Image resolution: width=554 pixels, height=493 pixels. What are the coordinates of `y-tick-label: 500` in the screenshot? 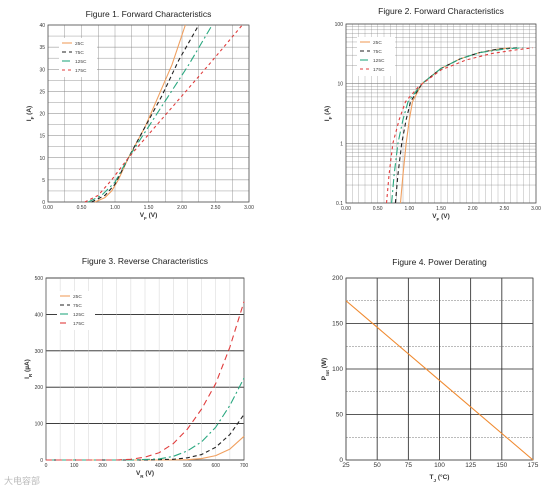 It's located at (39, 279).